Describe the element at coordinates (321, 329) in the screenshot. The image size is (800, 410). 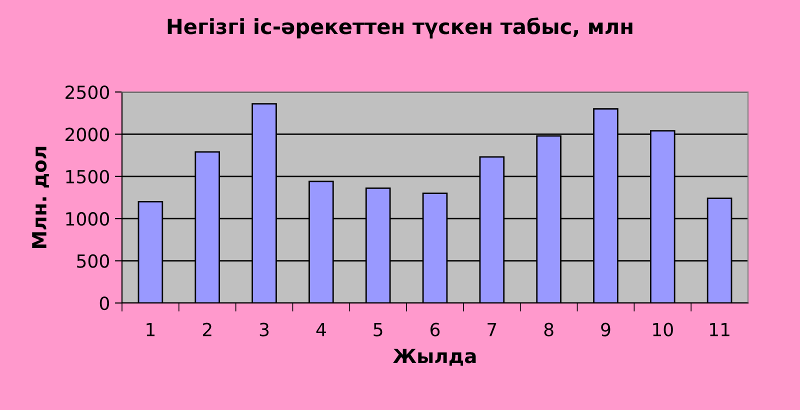
I see `x-tick-label: 4` at that location.